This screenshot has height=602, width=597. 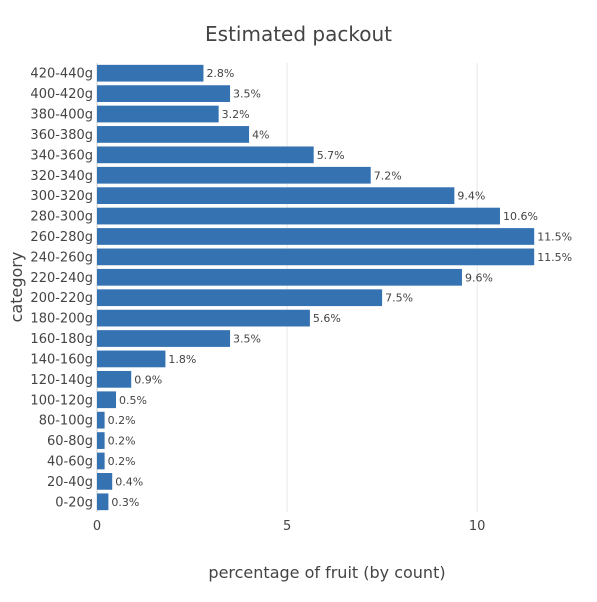 I want to click on y-tick-label-400-420g: 400-420g, so click(x=61, y=94).